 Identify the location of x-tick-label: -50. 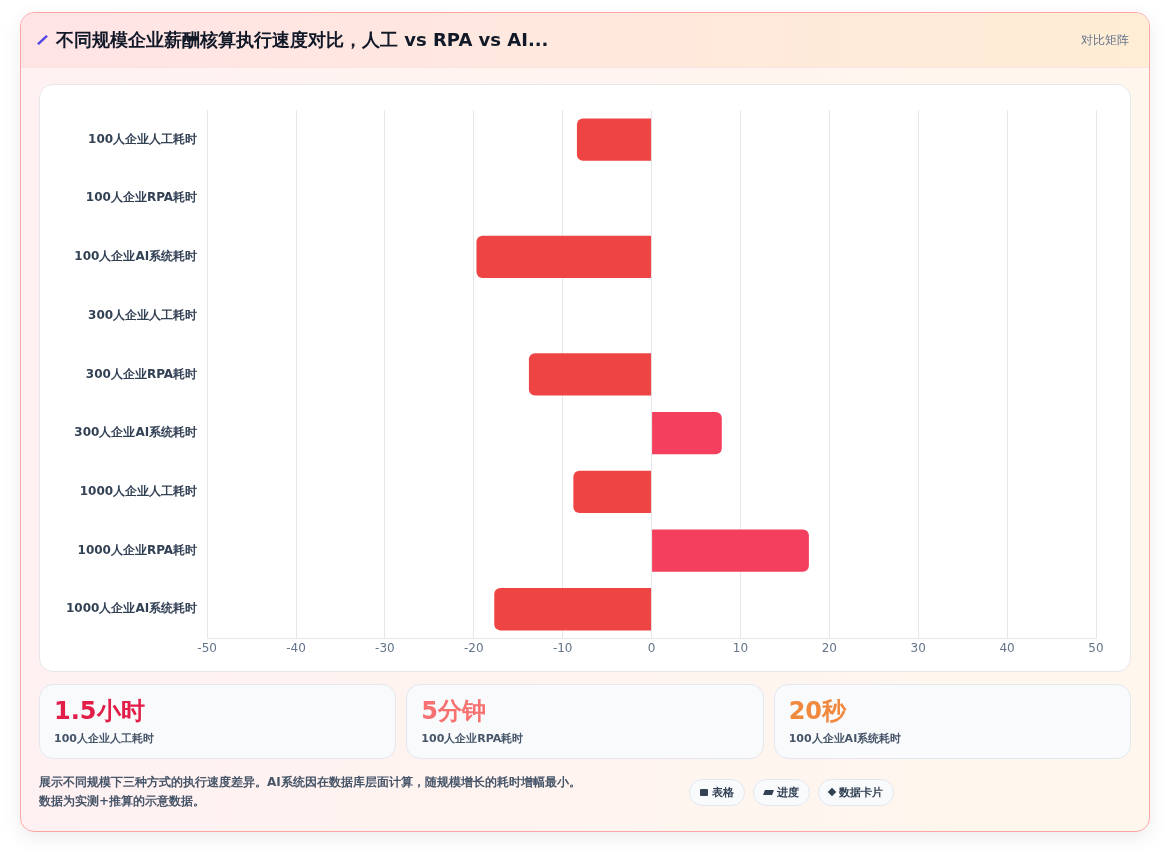
(207, 647).